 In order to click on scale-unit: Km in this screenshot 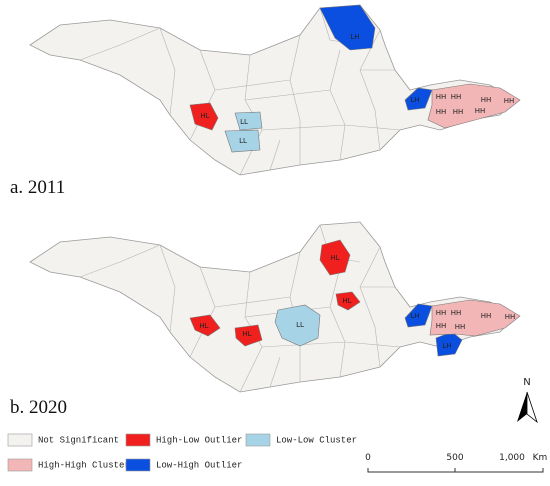, I will do `click(540, 458)`.